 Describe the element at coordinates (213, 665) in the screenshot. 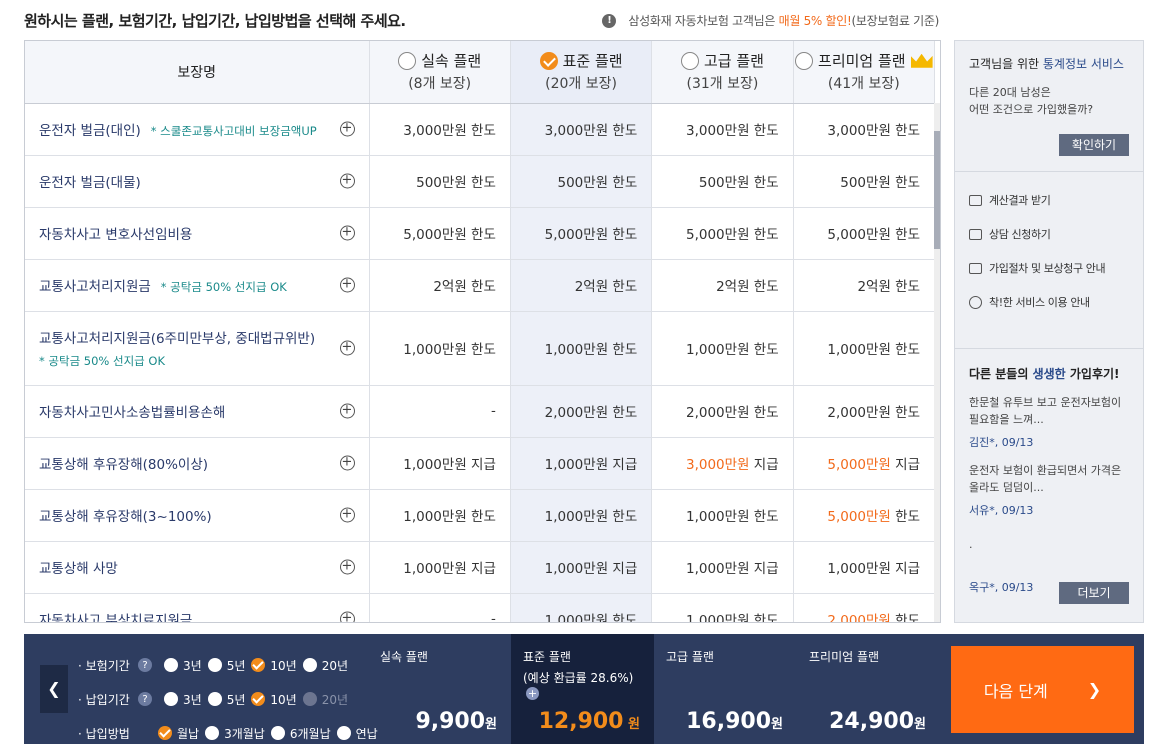

I see `period-row: · 보험기간? 3년 5년 10년 20년` at that location.